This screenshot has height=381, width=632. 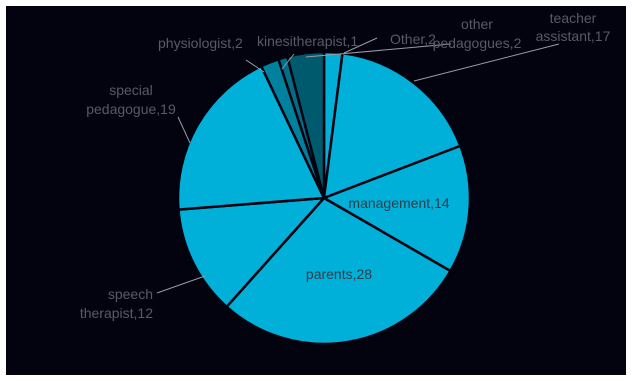 I want to click on data-label-other-pedagogues: other pedagogues,2, so click(x=477, y=33).